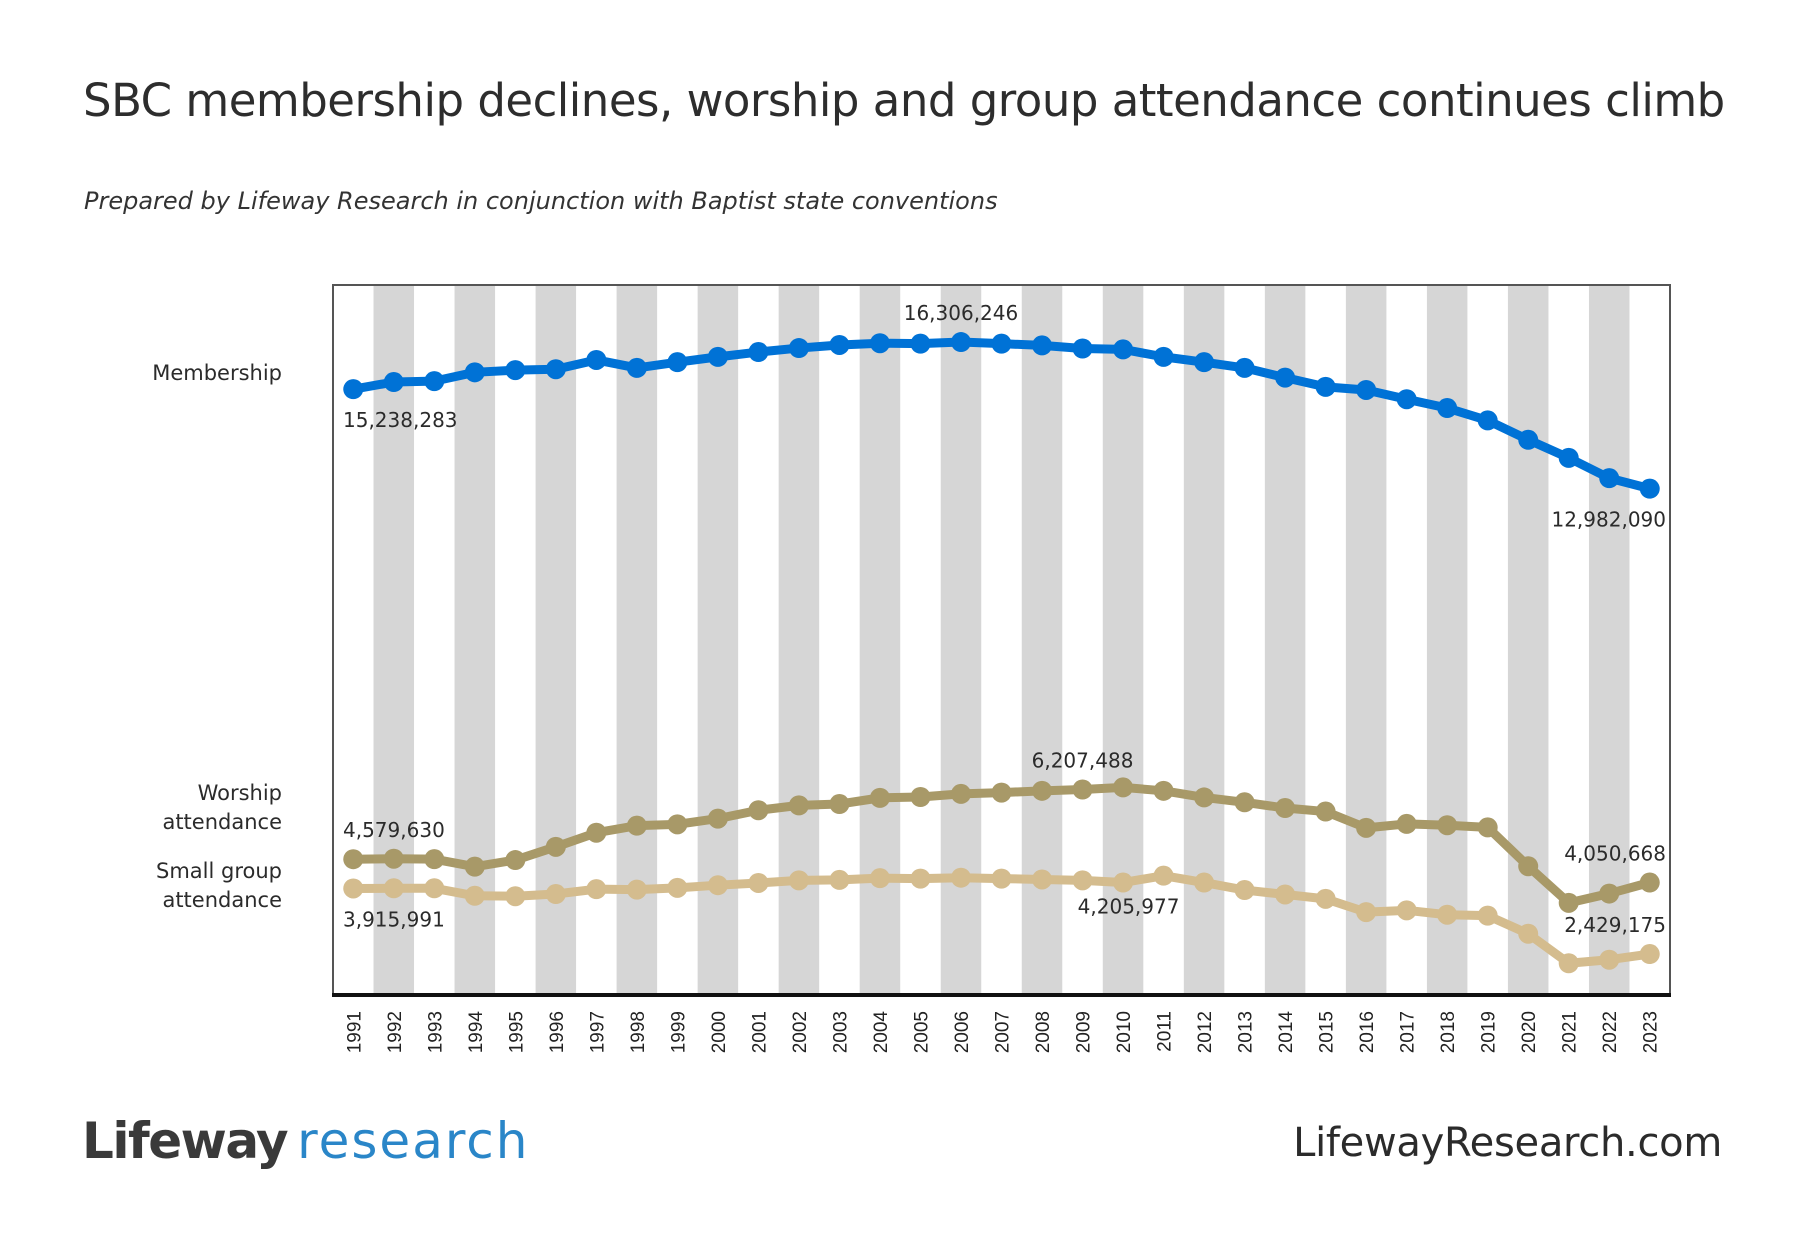 The height and width of the screenshot is (1258, 1800). What do you see at coordinates (1124, 1032) in the screenshot?
I see `x-tick-2010: 2010` at bounding box center [1124, 1032].